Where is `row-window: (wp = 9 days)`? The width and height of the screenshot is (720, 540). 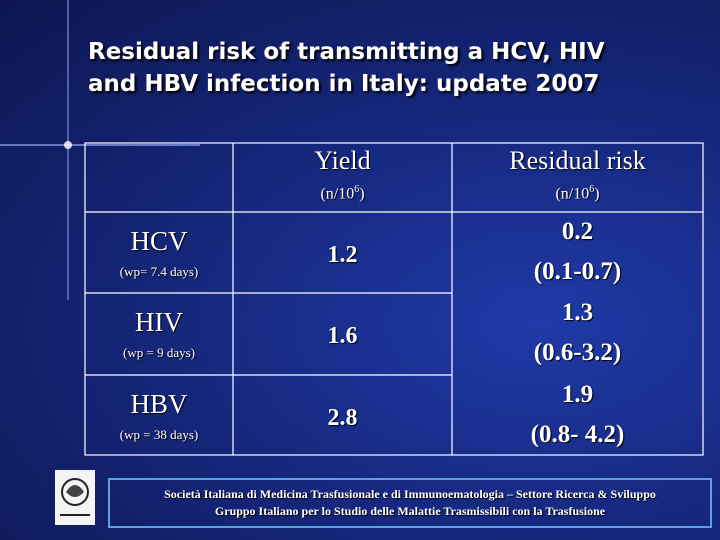 row-window: (wp = 9 days) is located at coordinates (159, 352).